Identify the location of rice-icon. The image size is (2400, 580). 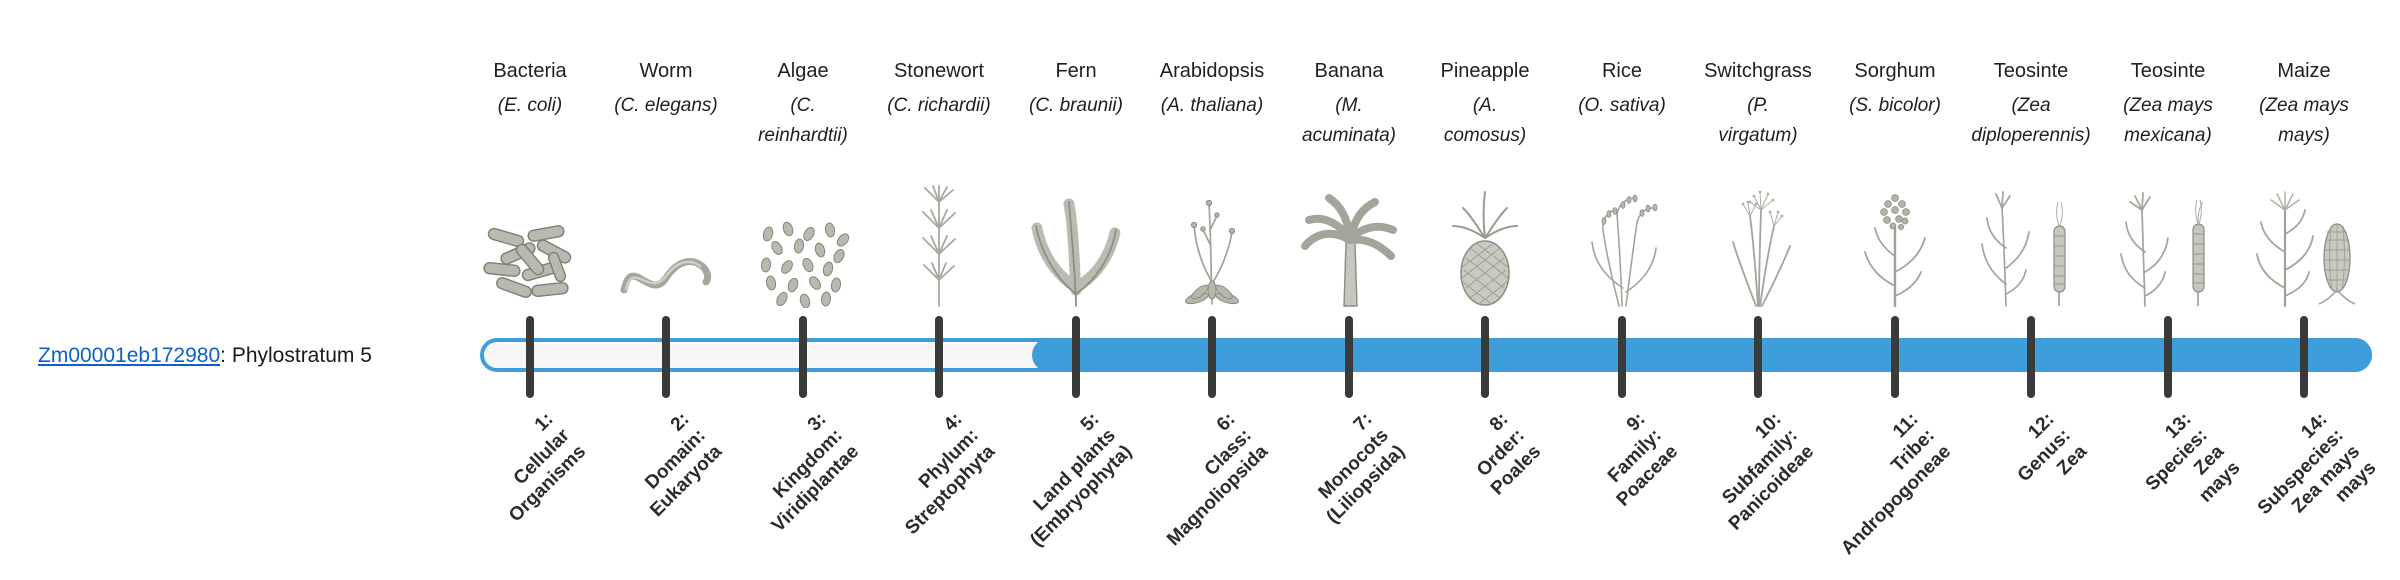
(1622, 235).